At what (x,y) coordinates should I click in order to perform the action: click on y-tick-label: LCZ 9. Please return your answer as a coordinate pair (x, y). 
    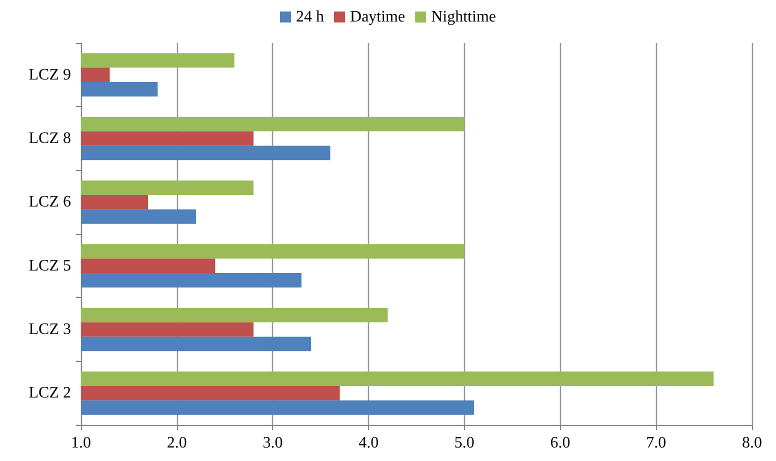
    Looking at the image, I should click on (49, 75).